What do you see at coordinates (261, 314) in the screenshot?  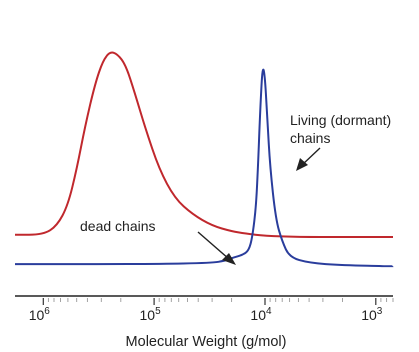 I see `tick-label-2: 10⁴` at bounding box center [261, 314].